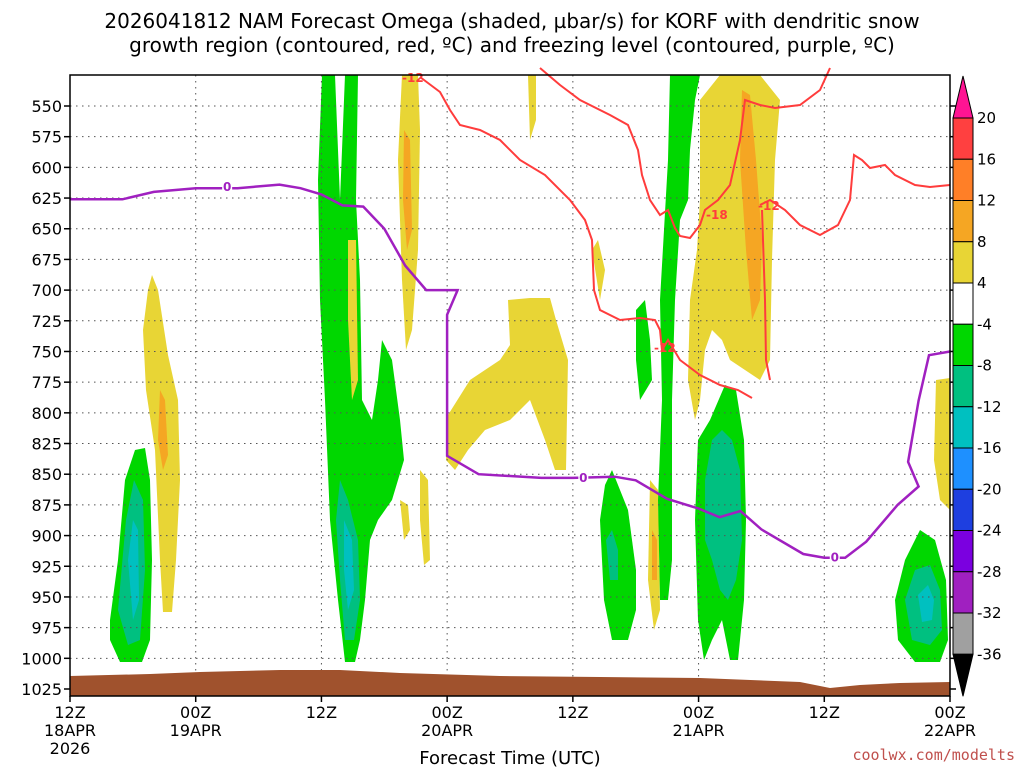  I want to click on x-tick-date-60: 21APR, so click(699, 730).